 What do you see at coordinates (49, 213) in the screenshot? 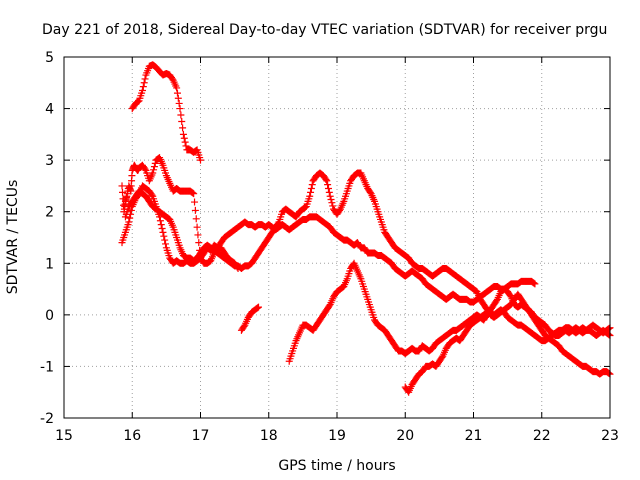
I see `y-tick-label: 2` at bounding box center [49, 213].